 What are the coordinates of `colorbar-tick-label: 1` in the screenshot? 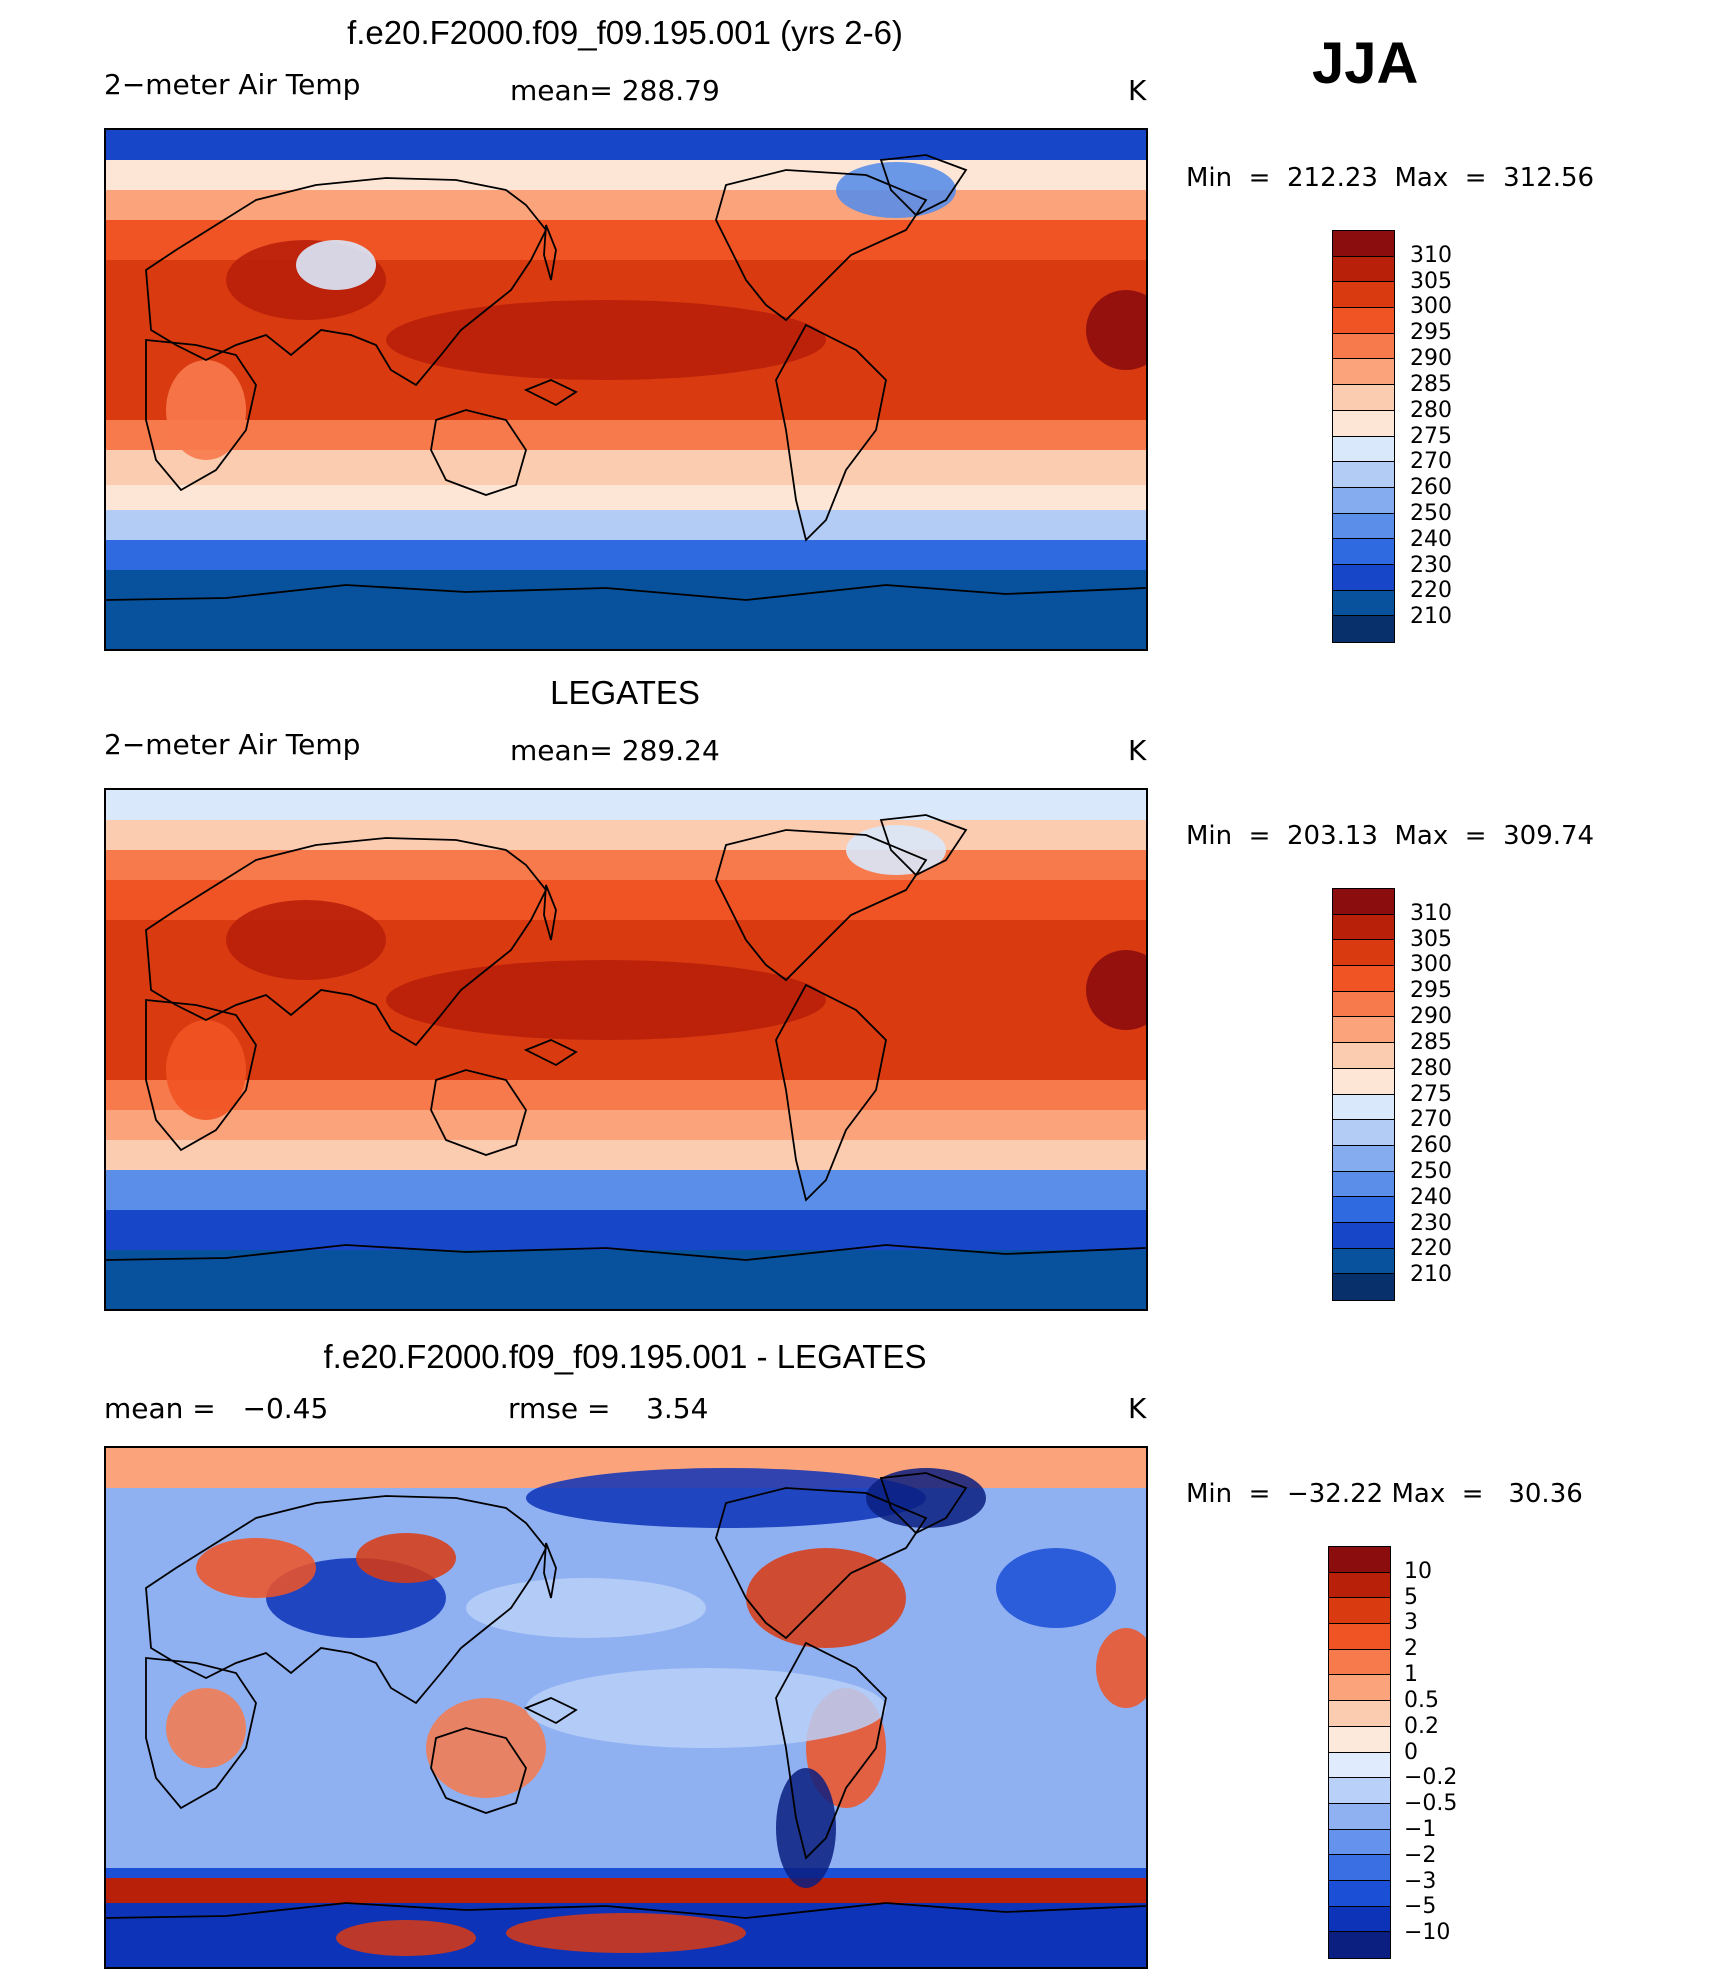 It's located at (1411, 1675).